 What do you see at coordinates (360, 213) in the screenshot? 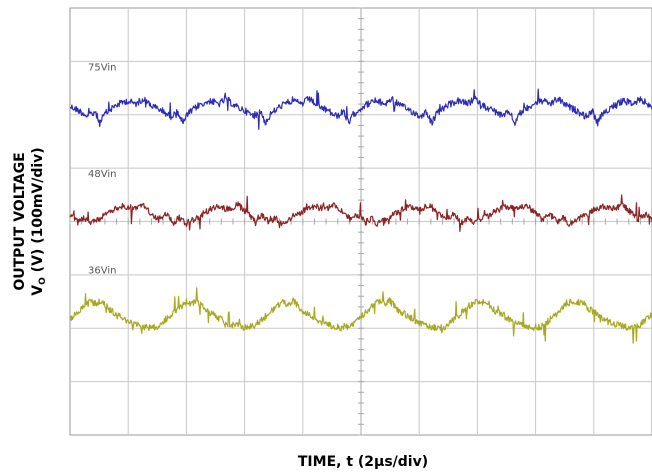
I see `series-line-48vin` at bounding box center [360, 213].